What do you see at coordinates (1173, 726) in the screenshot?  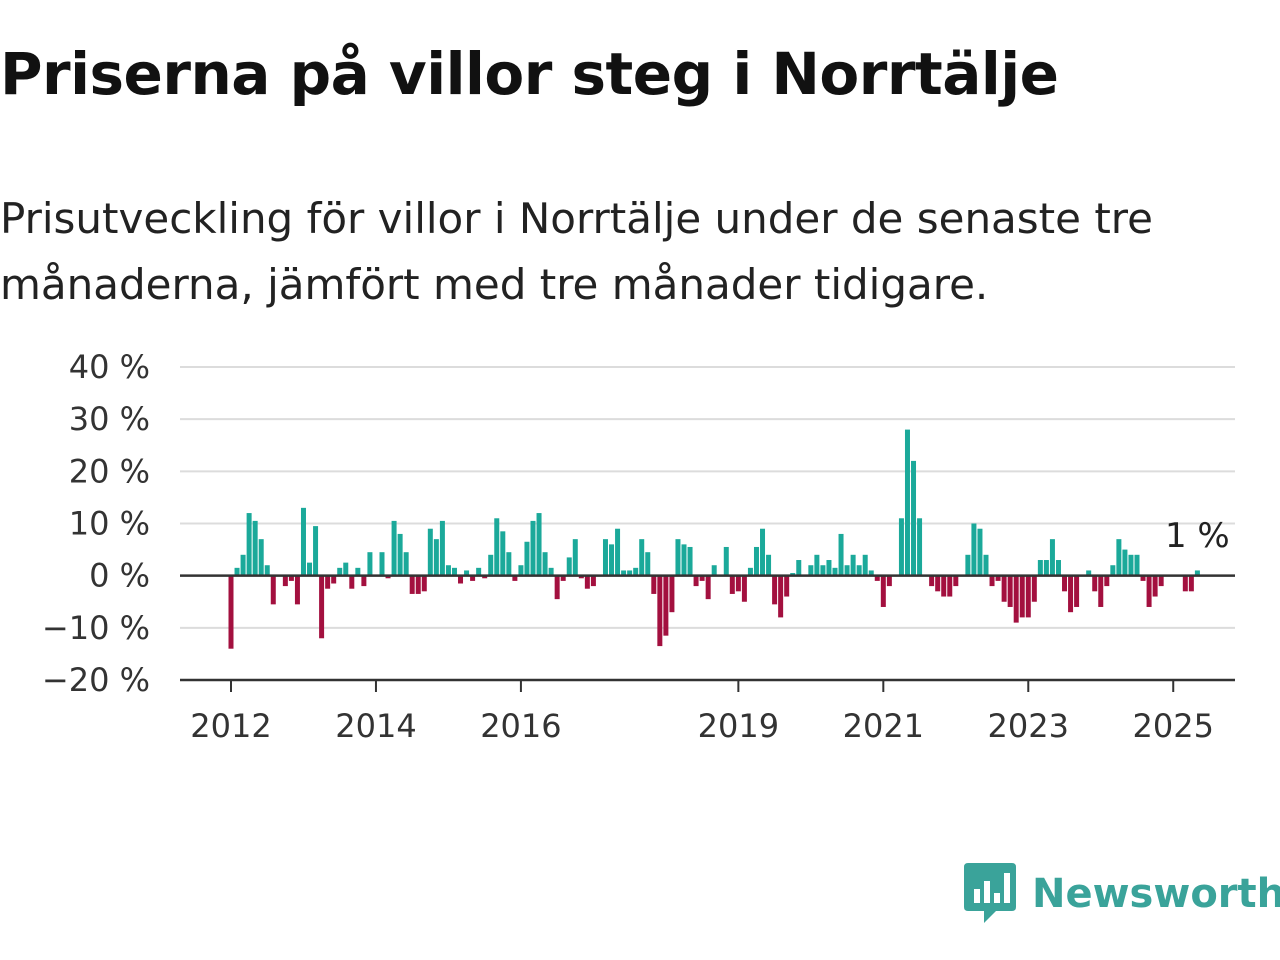 I see `x-tick-label: 2025` at bounding box center [1173, 726].